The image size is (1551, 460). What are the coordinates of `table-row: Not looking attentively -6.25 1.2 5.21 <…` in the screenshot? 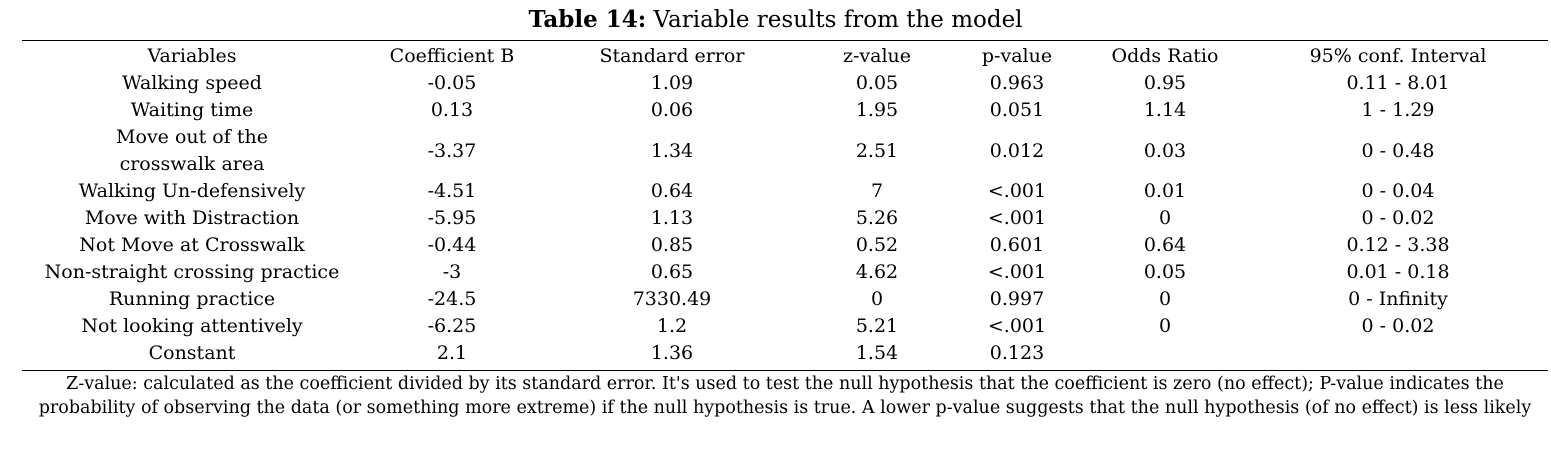 It's located at (785, 326).